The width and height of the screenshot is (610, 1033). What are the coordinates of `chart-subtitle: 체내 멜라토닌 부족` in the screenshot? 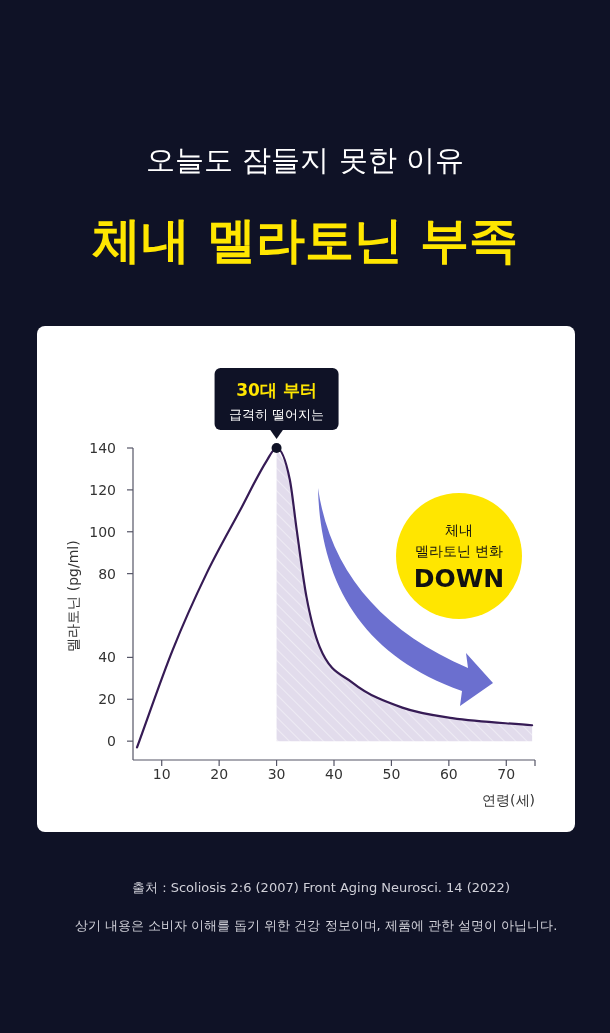 It's located at (305, 240).